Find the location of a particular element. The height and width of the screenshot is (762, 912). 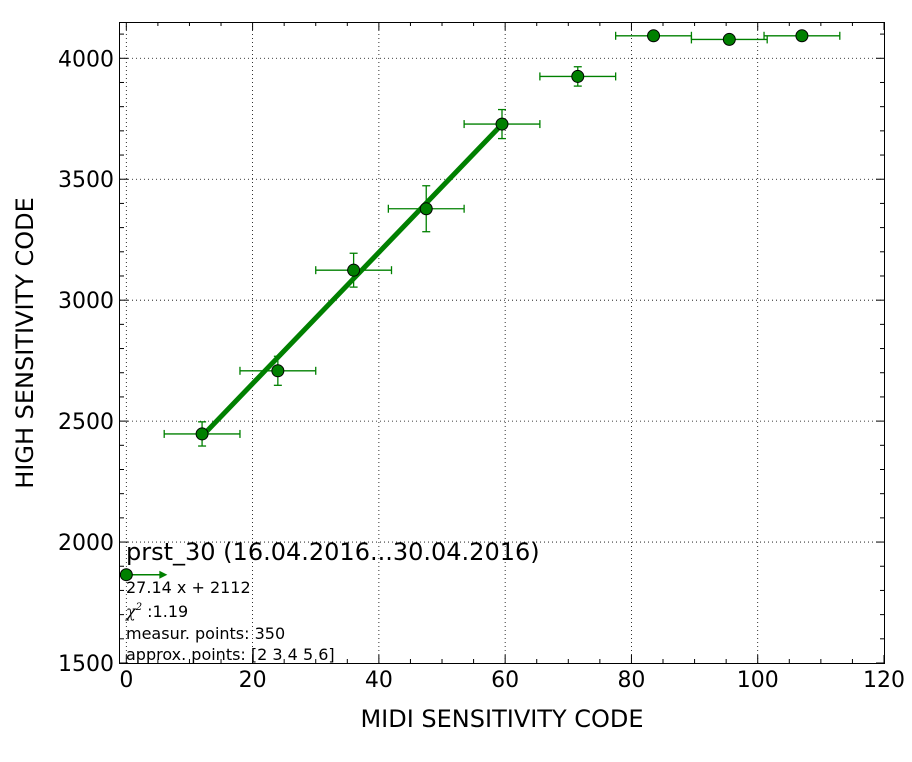

x-tick-label: 80 is located at coordinates (631, 680).